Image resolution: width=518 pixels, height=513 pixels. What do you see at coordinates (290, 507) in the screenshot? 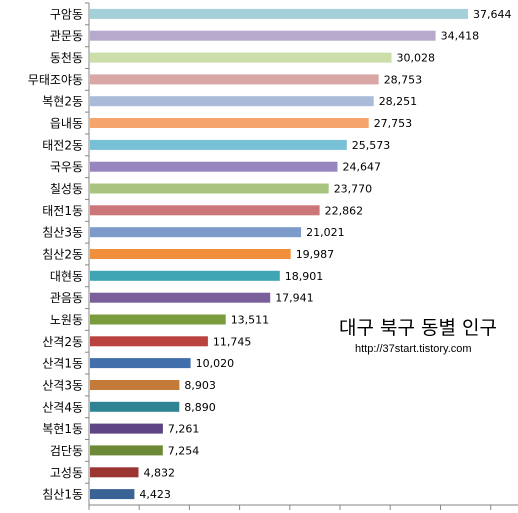
I see `x-axis-ticks` at bounding box center [290, 507].